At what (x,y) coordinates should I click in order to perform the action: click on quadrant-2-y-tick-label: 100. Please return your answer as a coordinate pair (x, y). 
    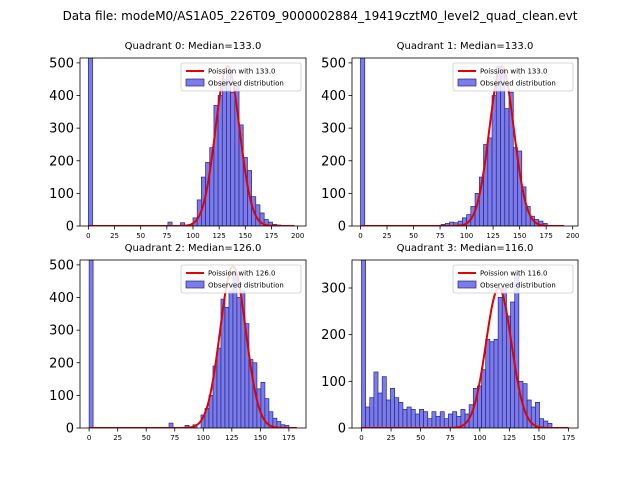
    Looking at the image, I should click on (61, 396).